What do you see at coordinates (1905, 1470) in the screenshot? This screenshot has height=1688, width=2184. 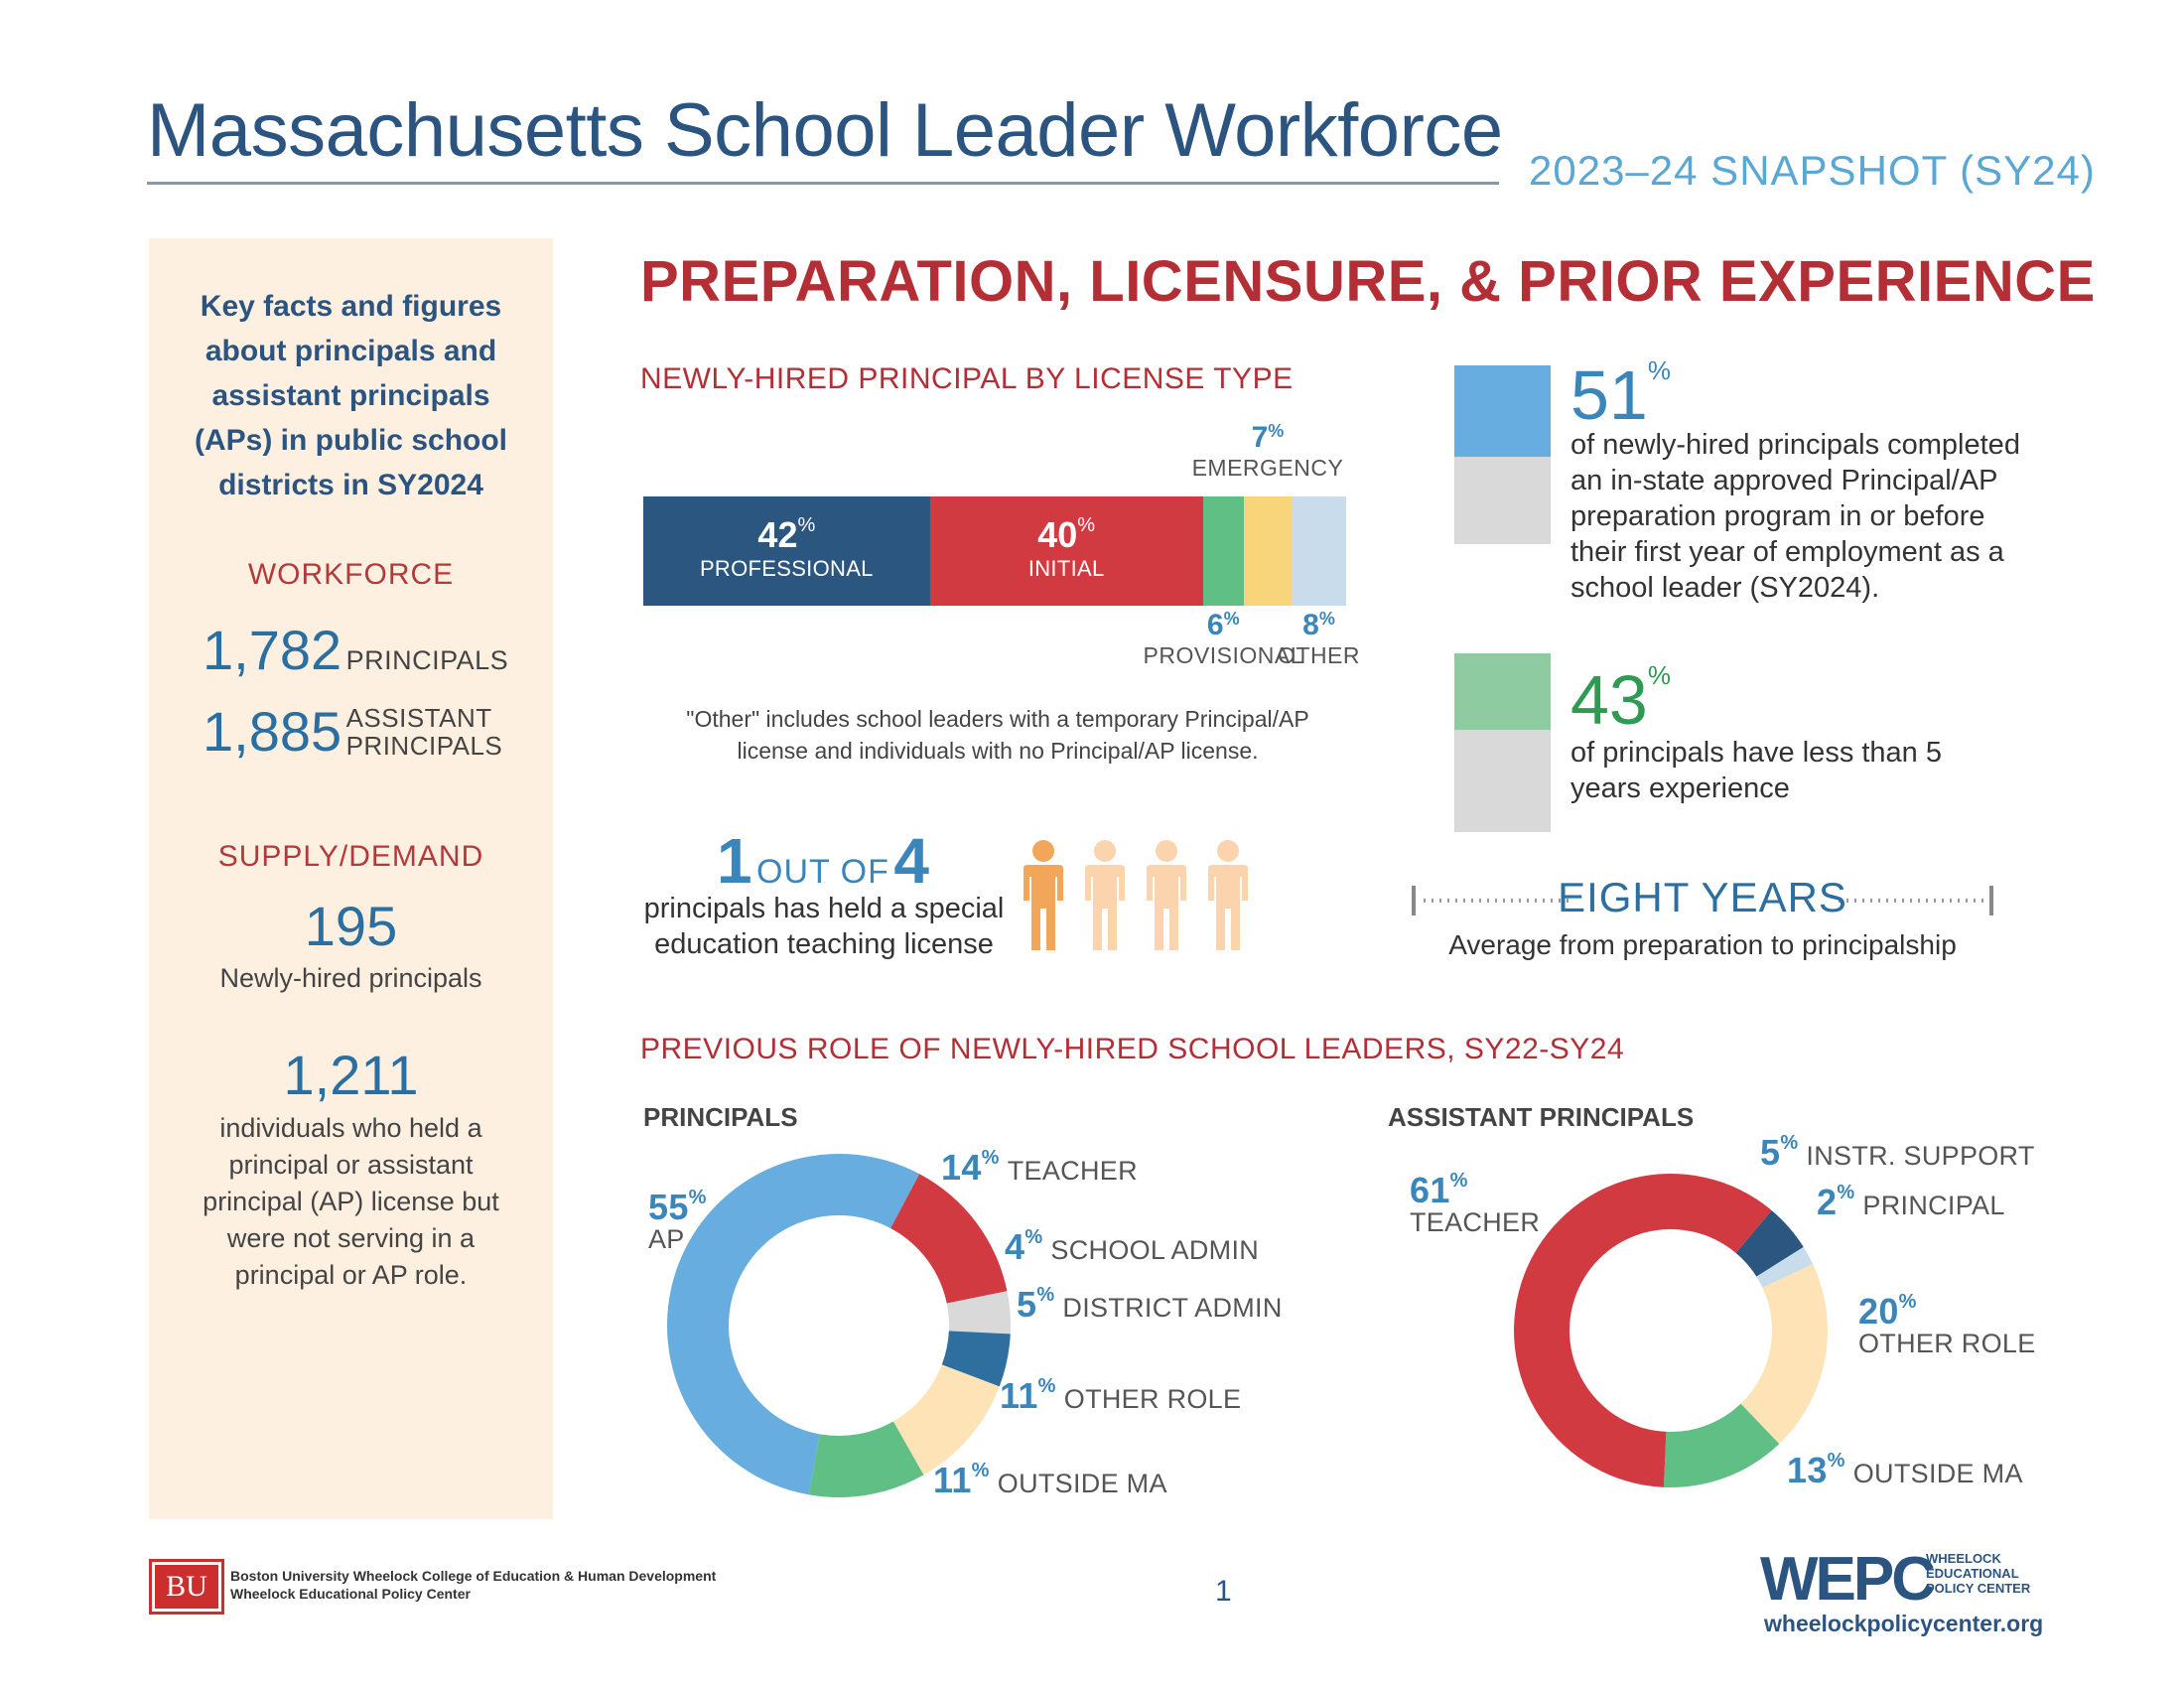 I see `donut-label-outside-ma: 13% OUTSIDE MA` at bounding box center [1905, 1470].